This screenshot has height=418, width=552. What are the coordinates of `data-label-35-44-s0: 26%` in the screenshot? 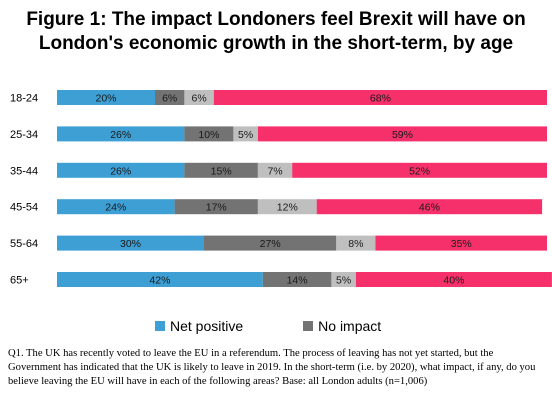 It's located at (120, 171).